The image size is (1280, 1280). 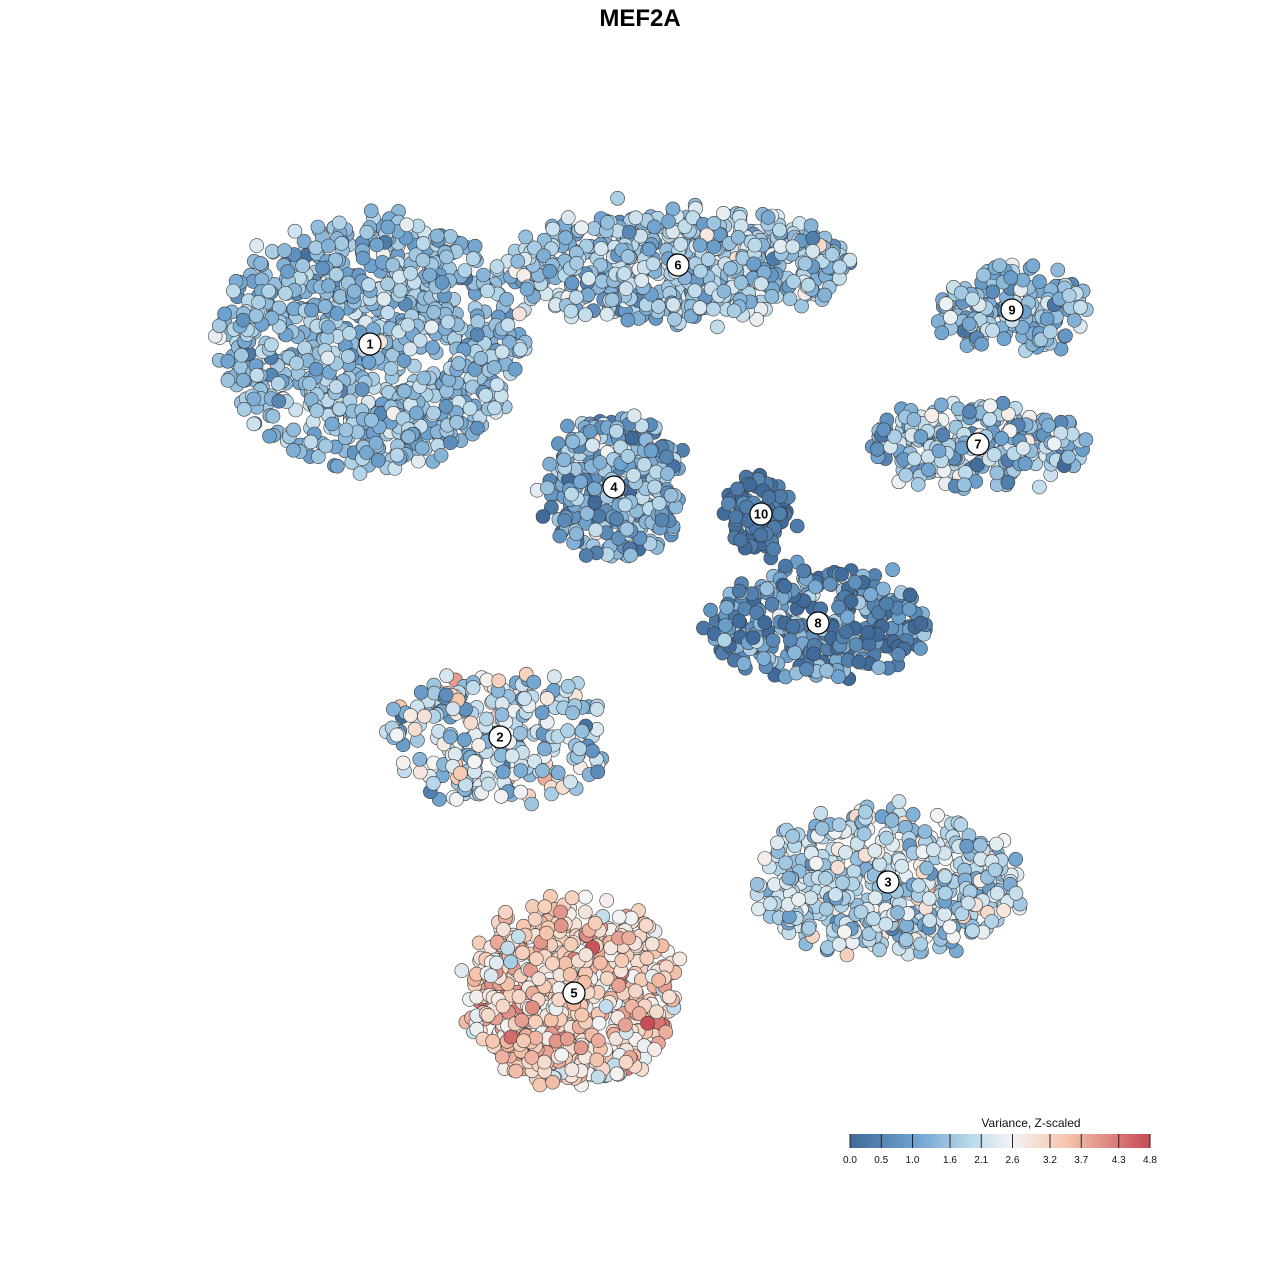 I want to click on cluster-label: 3, so click(x=888, y=882).